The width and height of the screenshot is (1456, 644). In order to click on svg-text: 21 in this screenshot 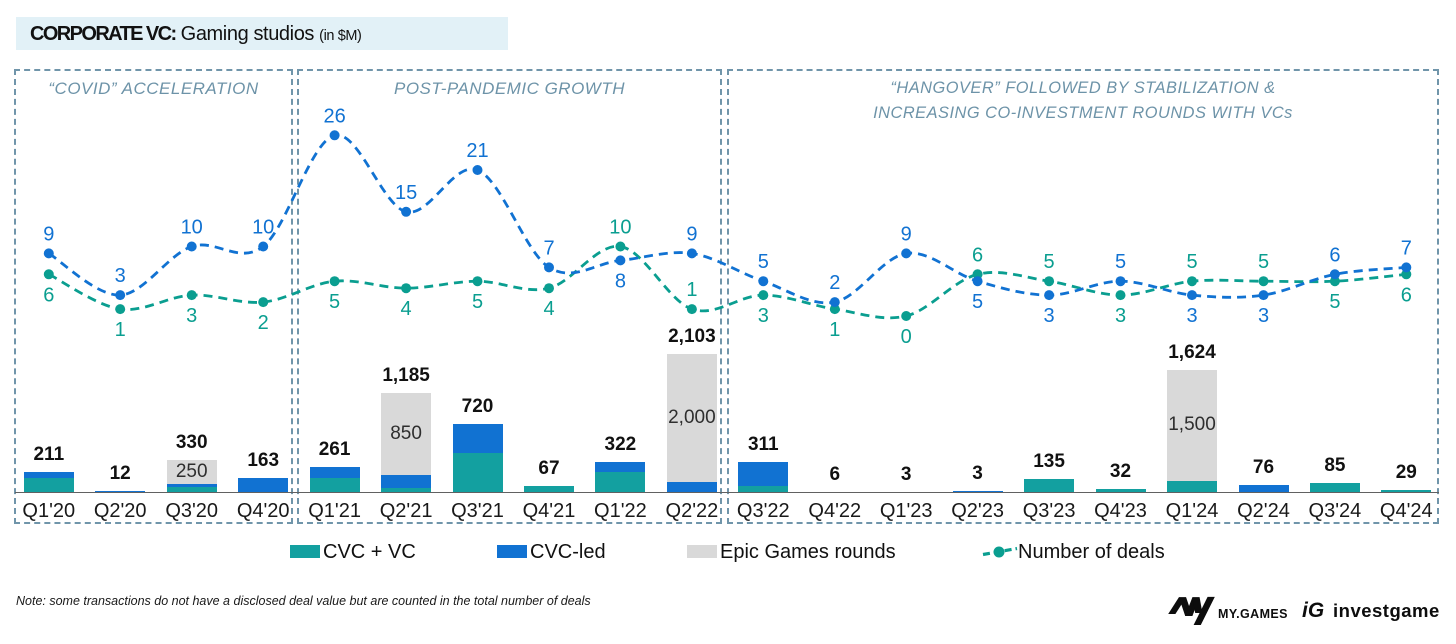, I will do `click(477, 151)`.